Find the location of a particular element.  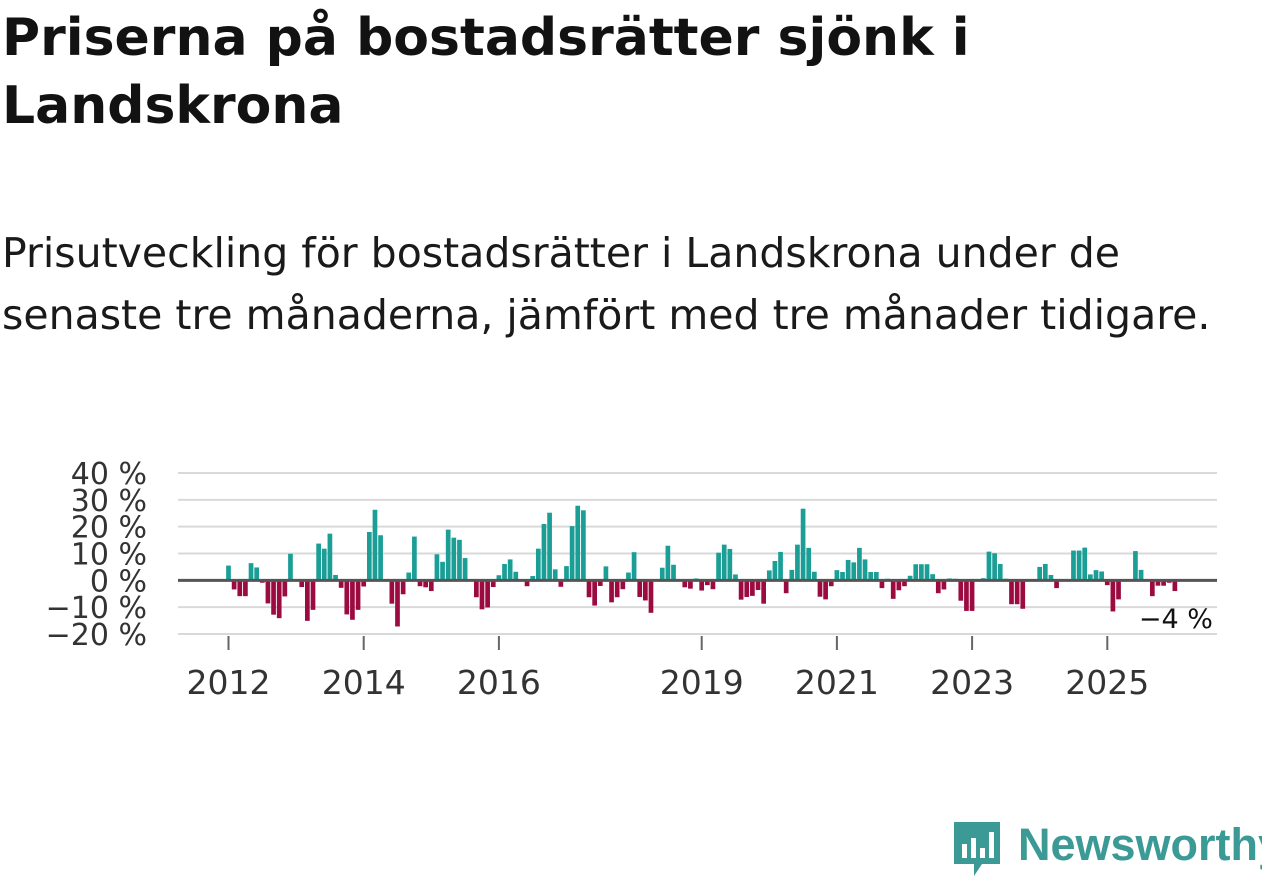

y-tick-label: −20 % is located at coordinates (96, 635).